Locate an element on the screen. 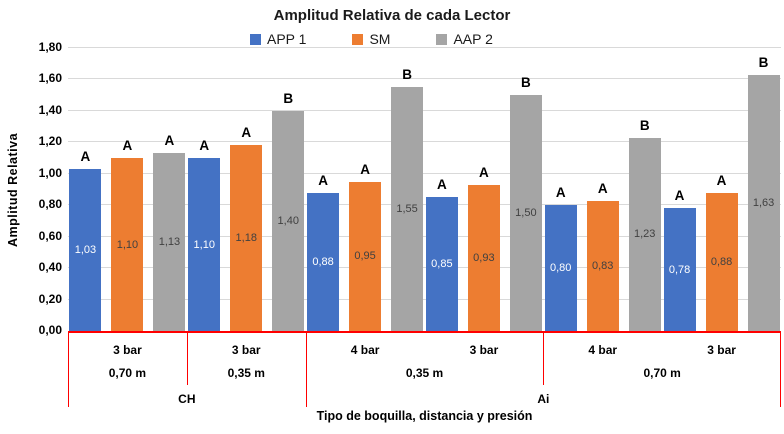  bar-value-label: 1,03 is located at coordinates (85, 250).